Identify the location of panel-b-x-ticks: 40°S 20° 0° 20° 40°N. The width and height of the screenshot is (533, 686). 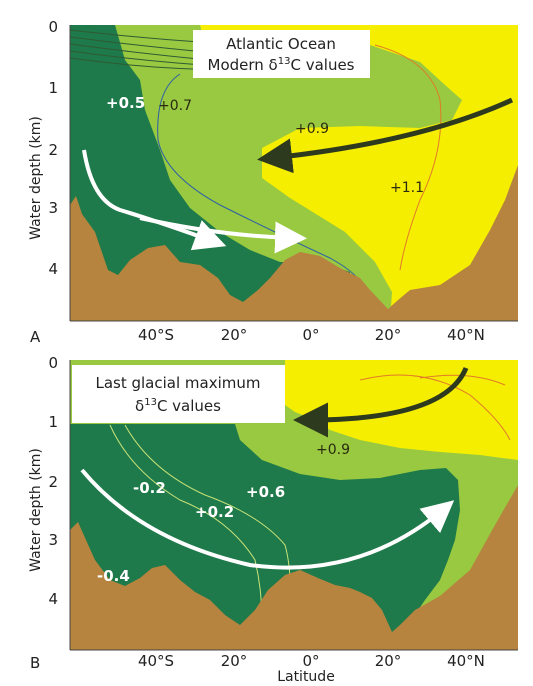
(311, 661).